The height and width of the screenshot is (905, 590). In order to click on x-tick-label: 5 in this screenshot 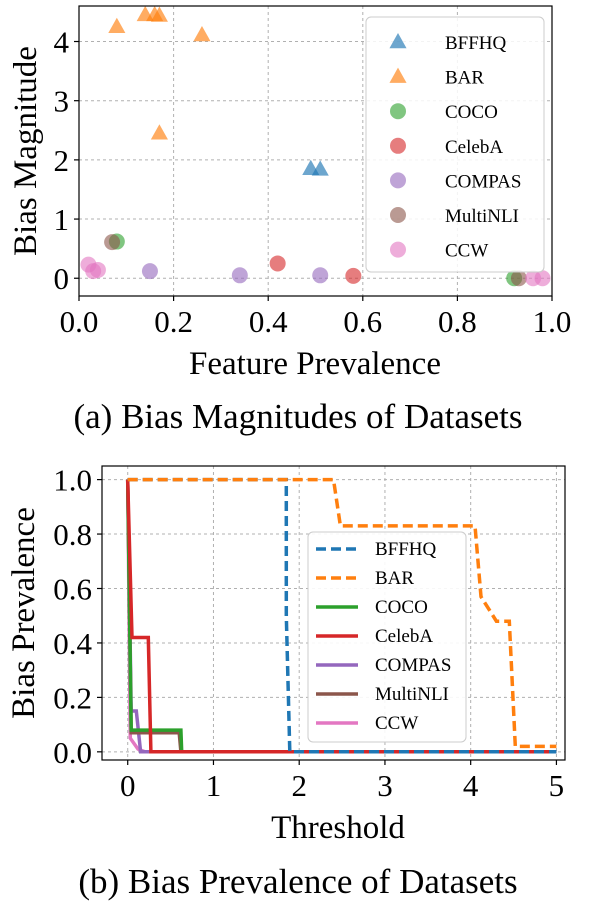, I will do `click(557, 785)`.